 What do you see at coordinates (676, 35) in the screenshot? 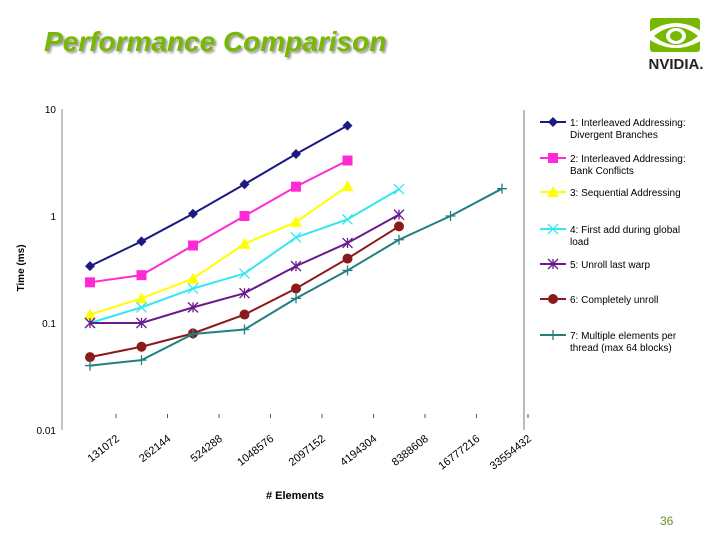
I see `nvidia-eye-logo-icon` at bounding box center [676, 35].